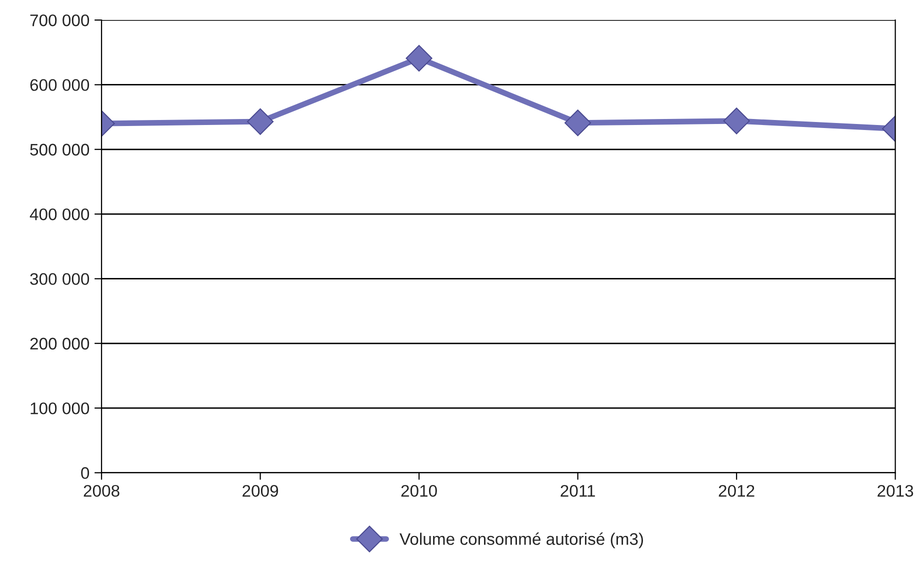 This screenshot has width=923, height=573. What do you see at coordinates (60, 408) in the screenshot?
I see `y-tick-label: 100 000` at bounding box center [60, 408].